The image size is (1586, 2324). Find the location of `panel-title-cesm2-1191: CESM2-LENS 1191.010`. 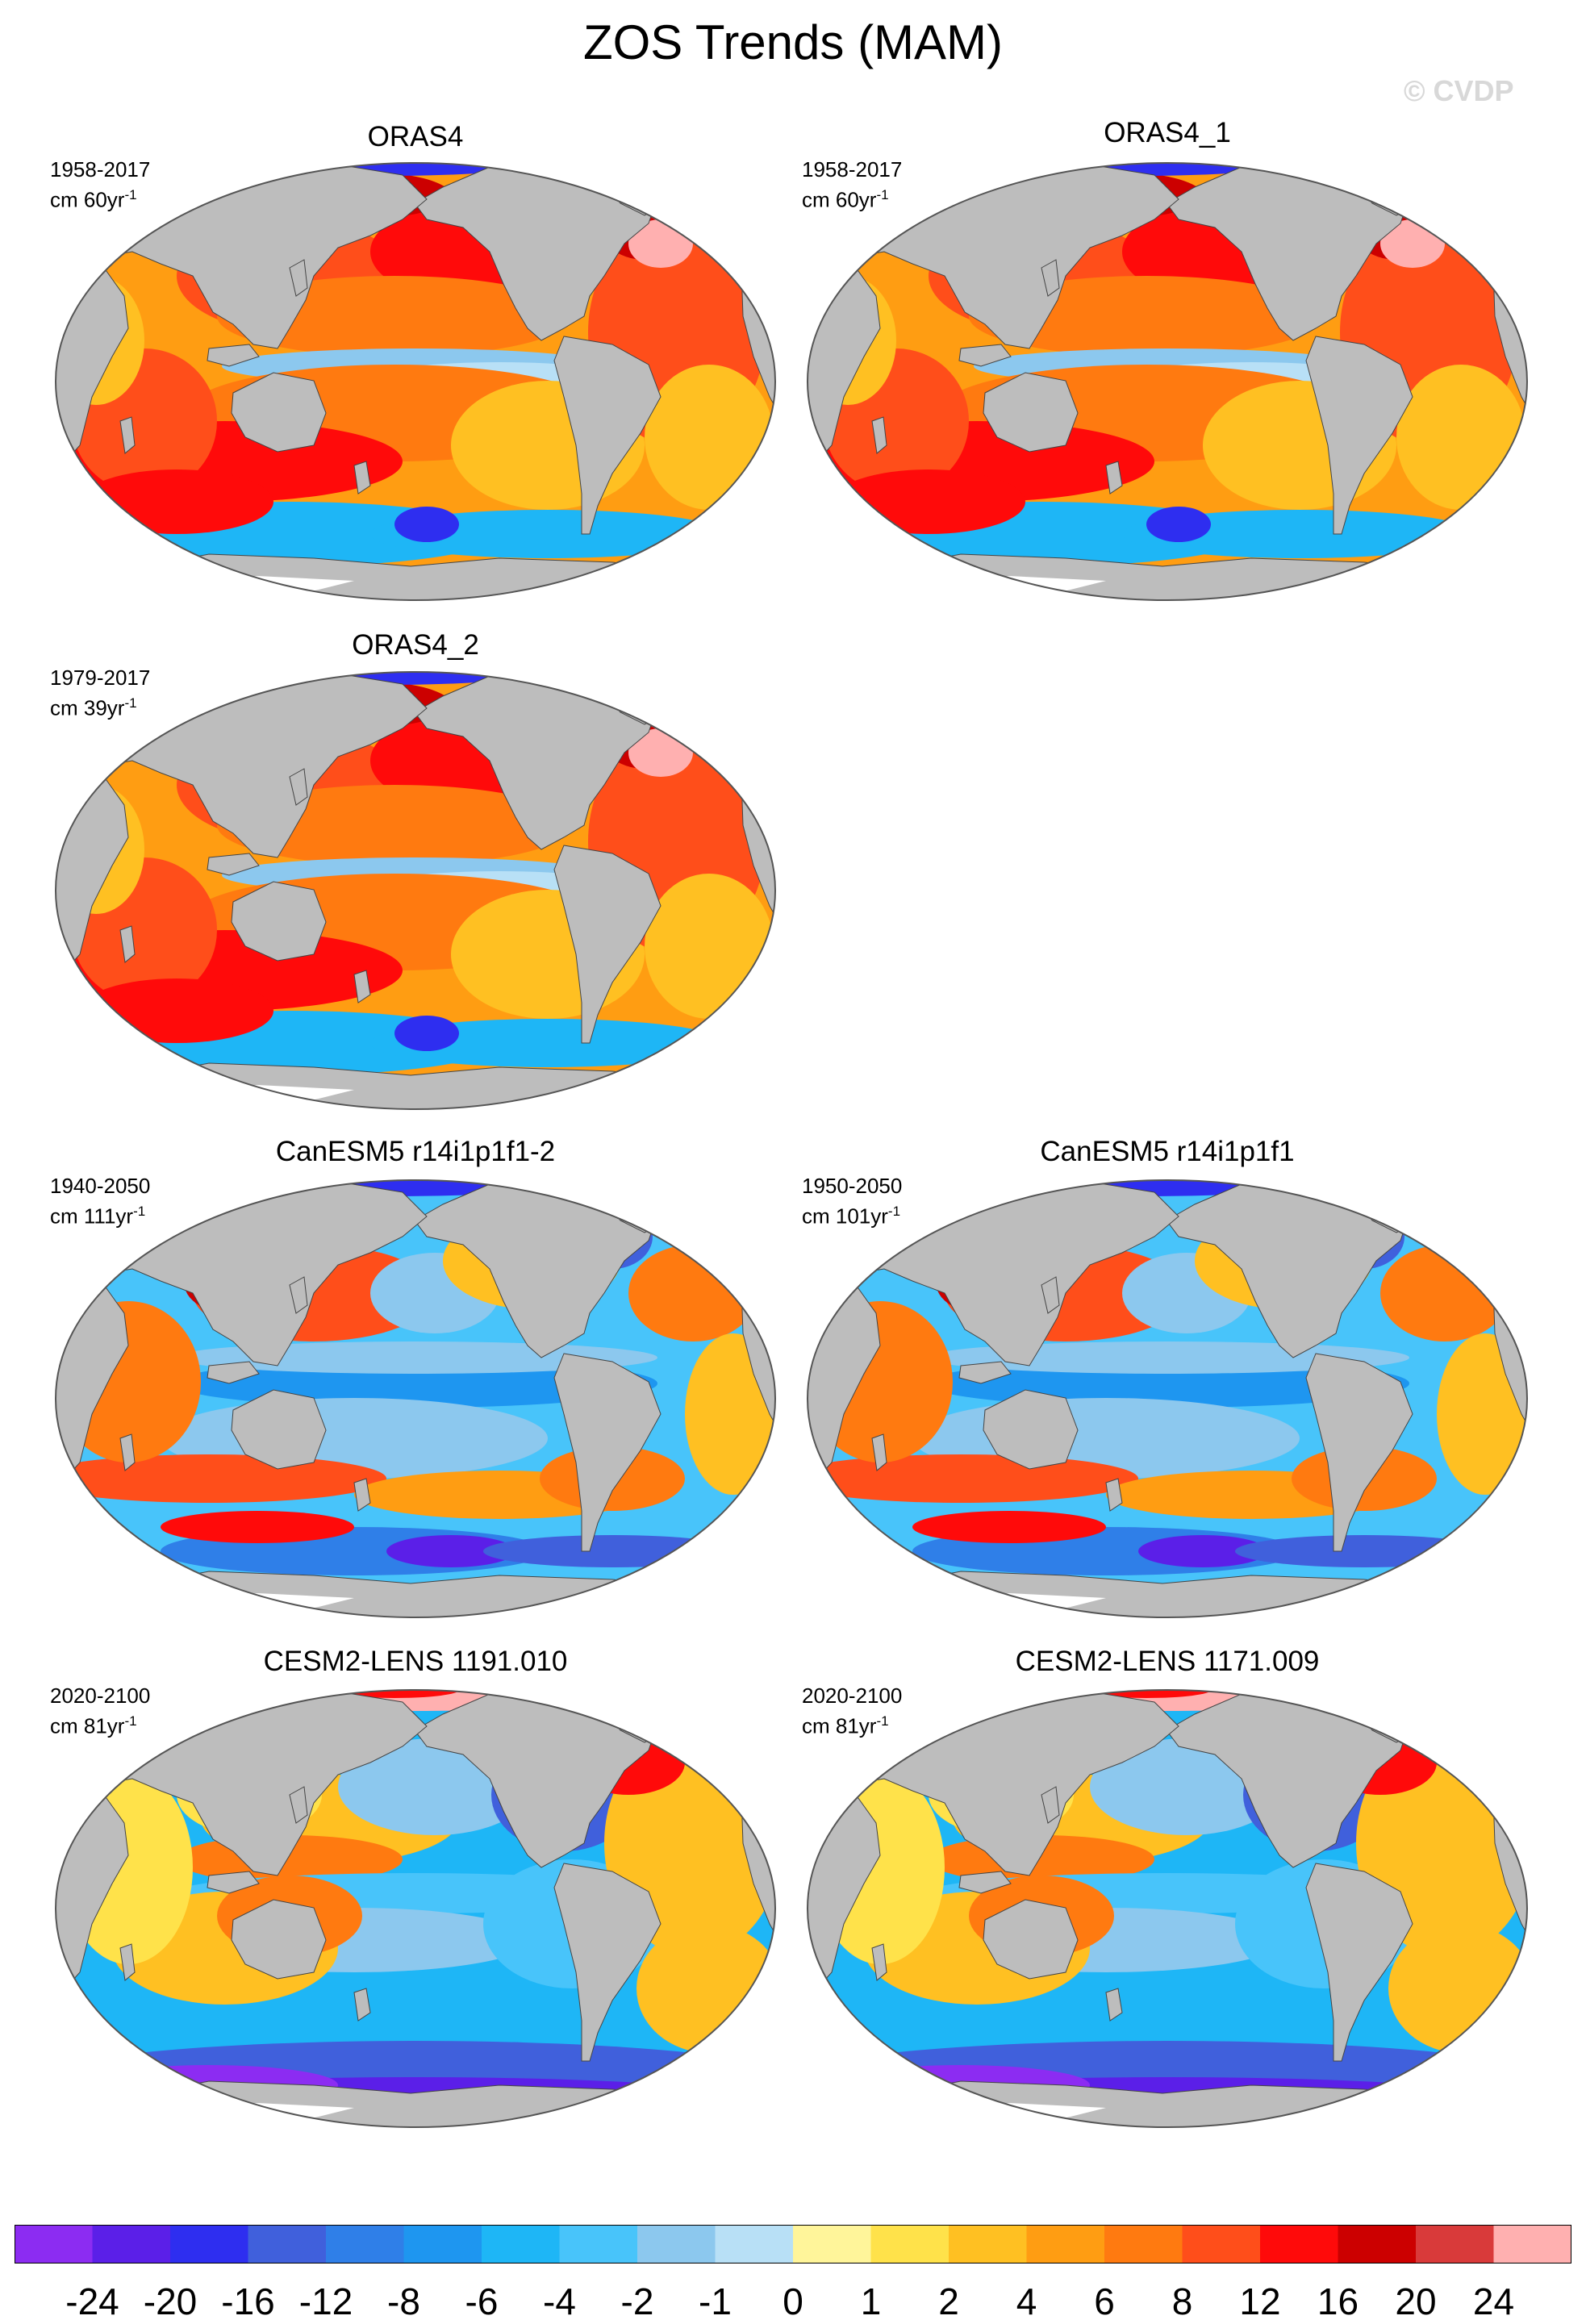

panel-title-cesm2-1191: CESM2-LENS 1191.010 is located at coordinates (416, 1661).